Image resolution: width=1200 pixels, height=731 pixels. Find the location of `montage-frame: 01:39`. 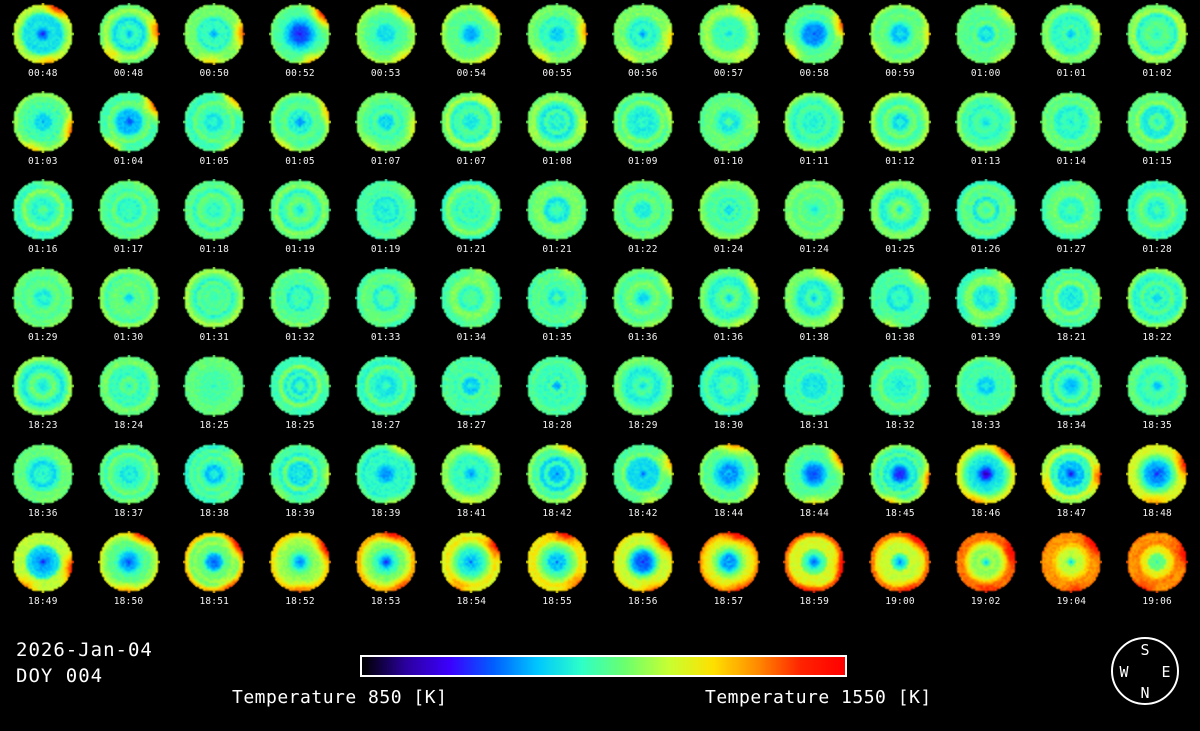

montage-frame: 01:39 is located at coordinates (986, 308).